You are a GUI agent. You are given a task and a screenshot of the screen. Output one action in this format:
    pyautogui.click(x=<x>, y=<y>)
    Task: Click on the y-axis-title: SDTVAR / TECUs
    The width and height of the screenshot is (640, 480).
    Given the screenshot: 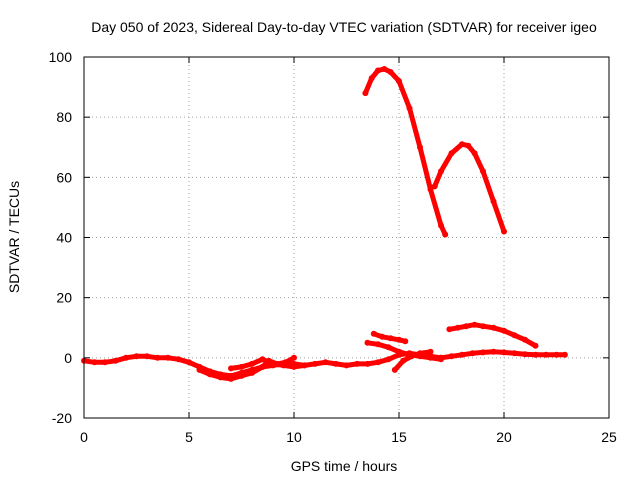 What is the action you would take?
    pyautogui.click(x=14, y=237)
    